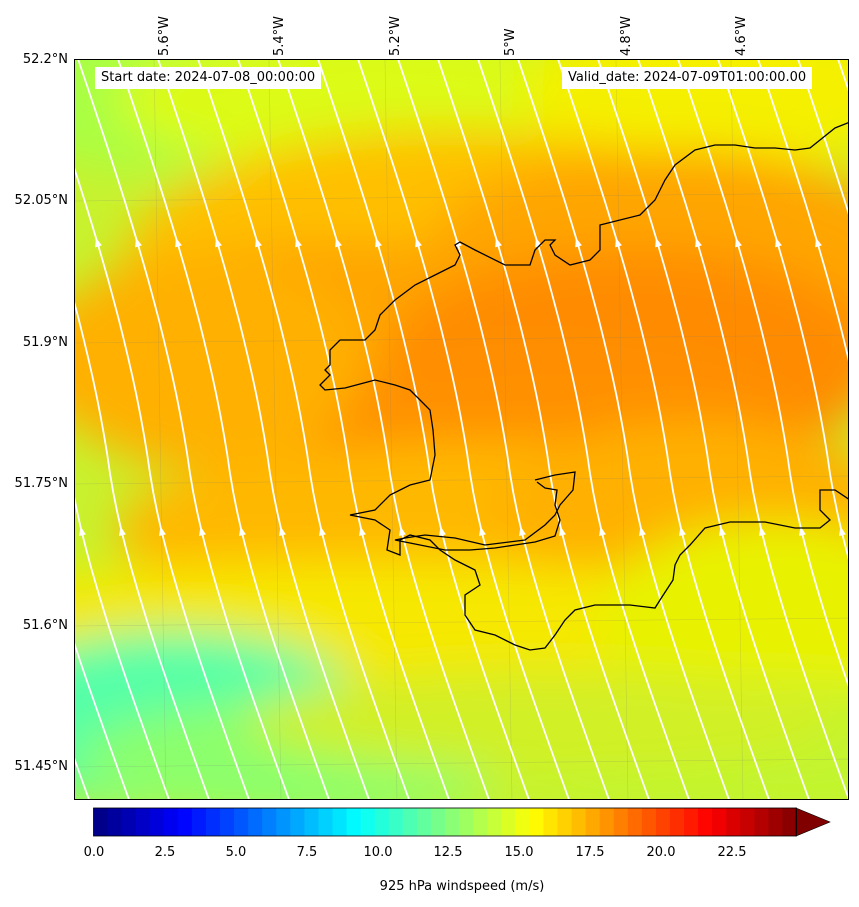 Image resolution: width=859 pixels, height=907 pixels. I want to click on lon-label-4-6w: 4.6°W, so click(741, 35).